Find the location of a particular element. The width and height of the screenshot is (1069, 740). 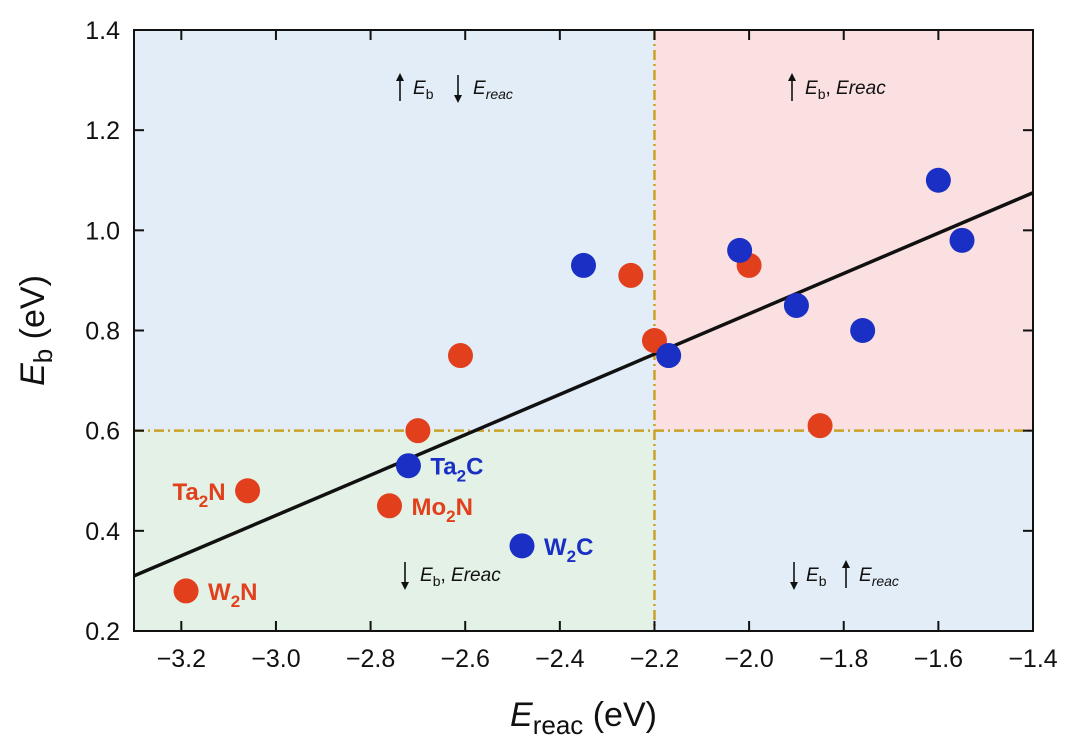

y-tick-label: 0.8 is located at coordinates (102, 332).